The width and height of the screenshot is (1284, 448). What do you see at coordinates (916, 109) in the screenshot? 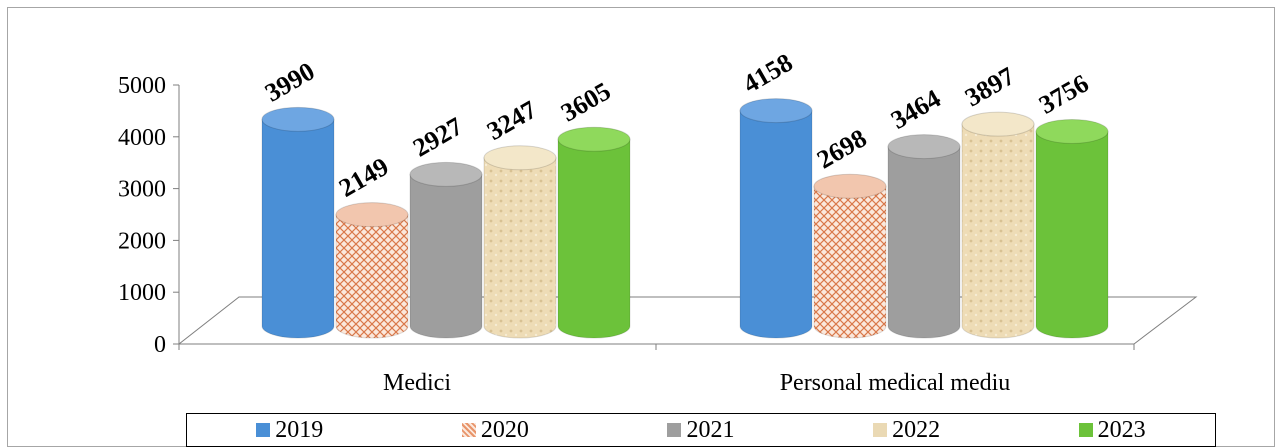
I see `bar-value-label: 3464` at bounding box center [916, 109].